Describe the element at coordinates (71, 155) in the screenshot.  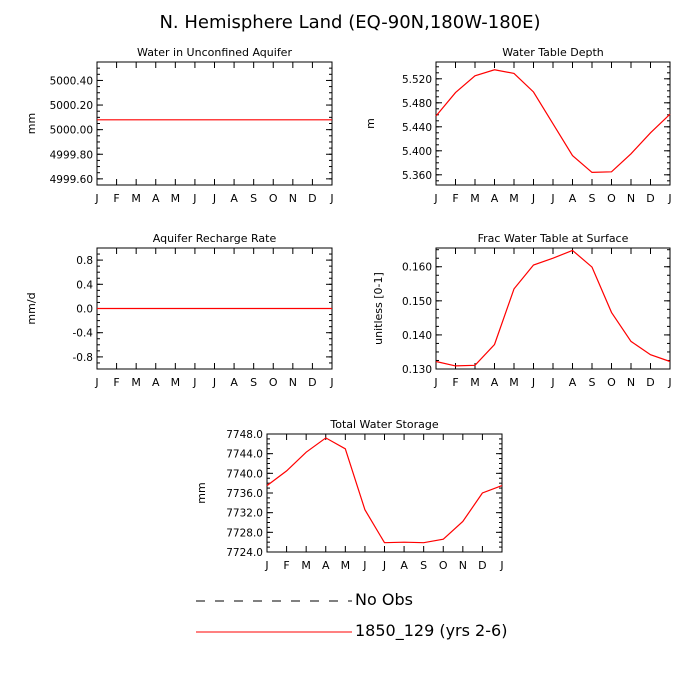
I see `y-tick-label: 4999.80` at that location.